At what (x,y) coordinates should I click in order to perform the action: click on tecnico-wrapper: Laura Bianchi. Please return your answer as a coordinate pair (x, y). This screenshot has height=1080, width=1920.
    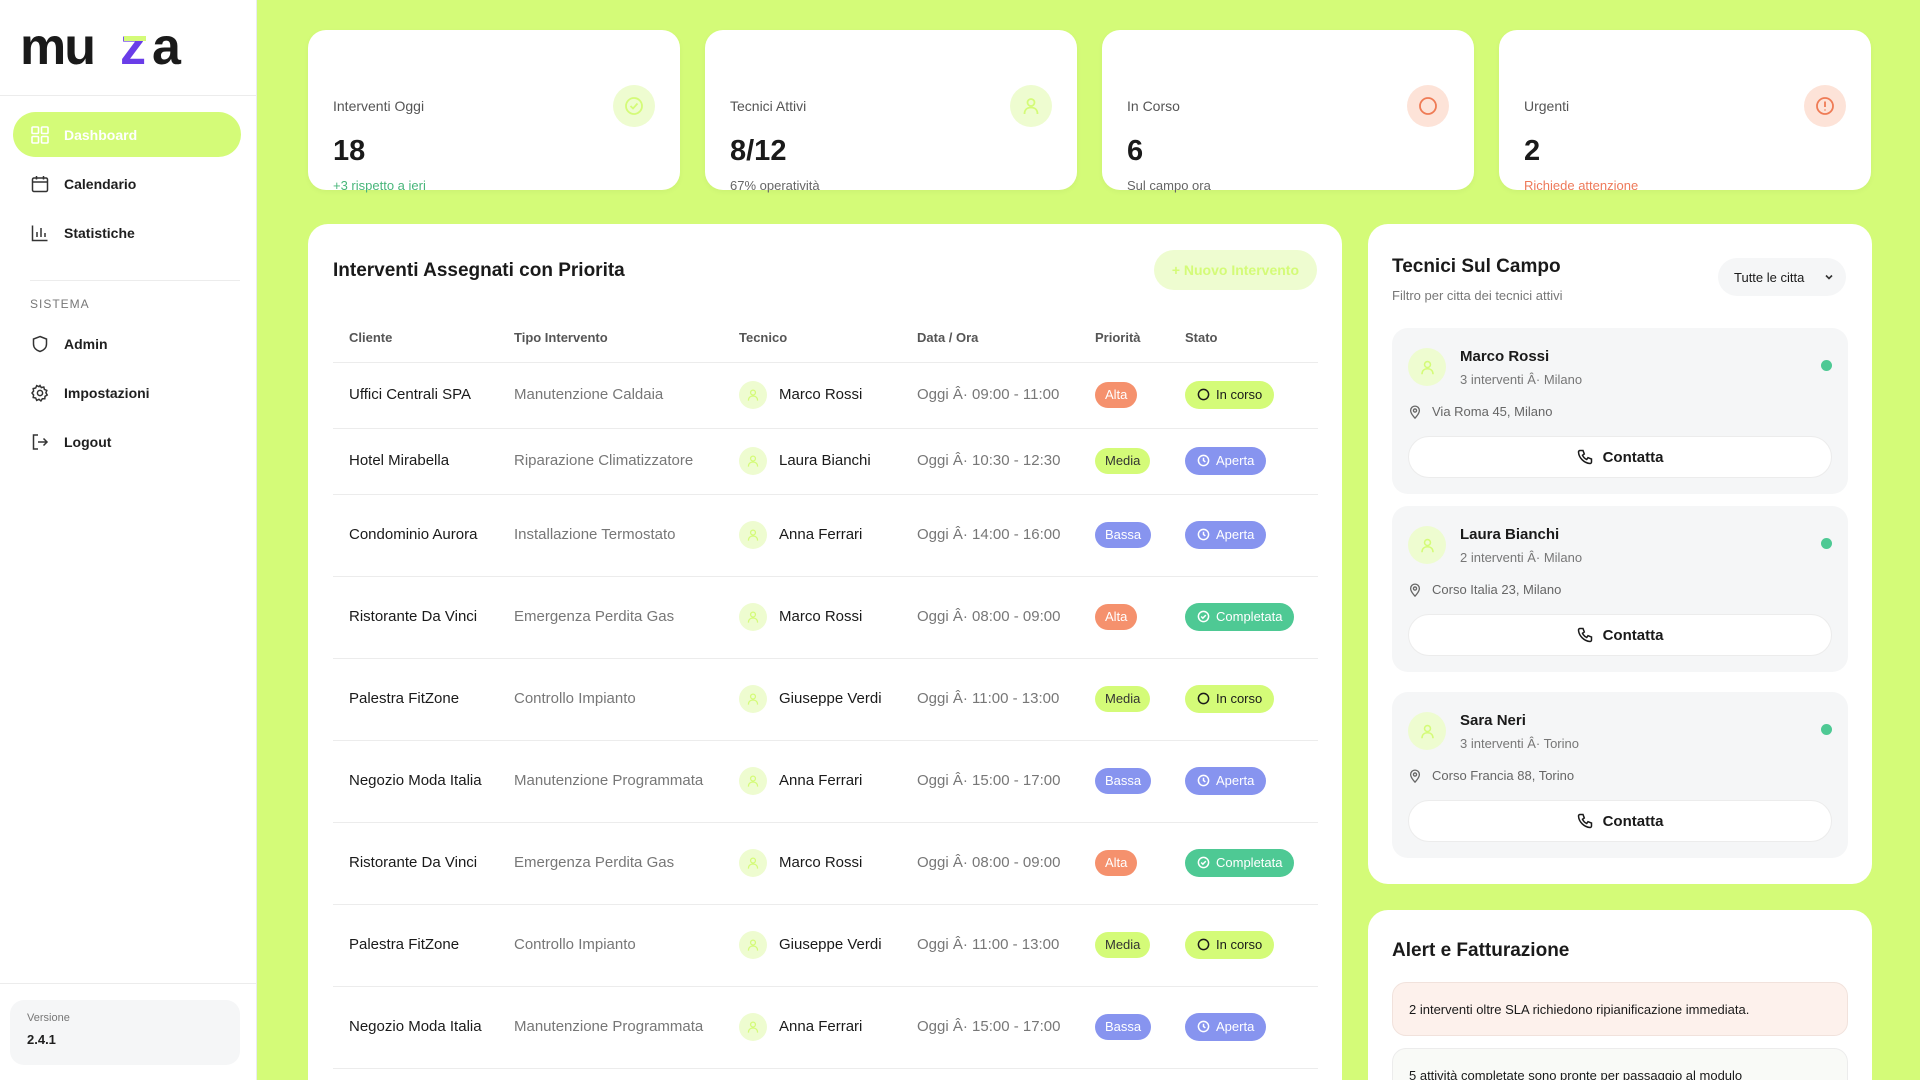
    Looking at the image, I should click on (820, 461).